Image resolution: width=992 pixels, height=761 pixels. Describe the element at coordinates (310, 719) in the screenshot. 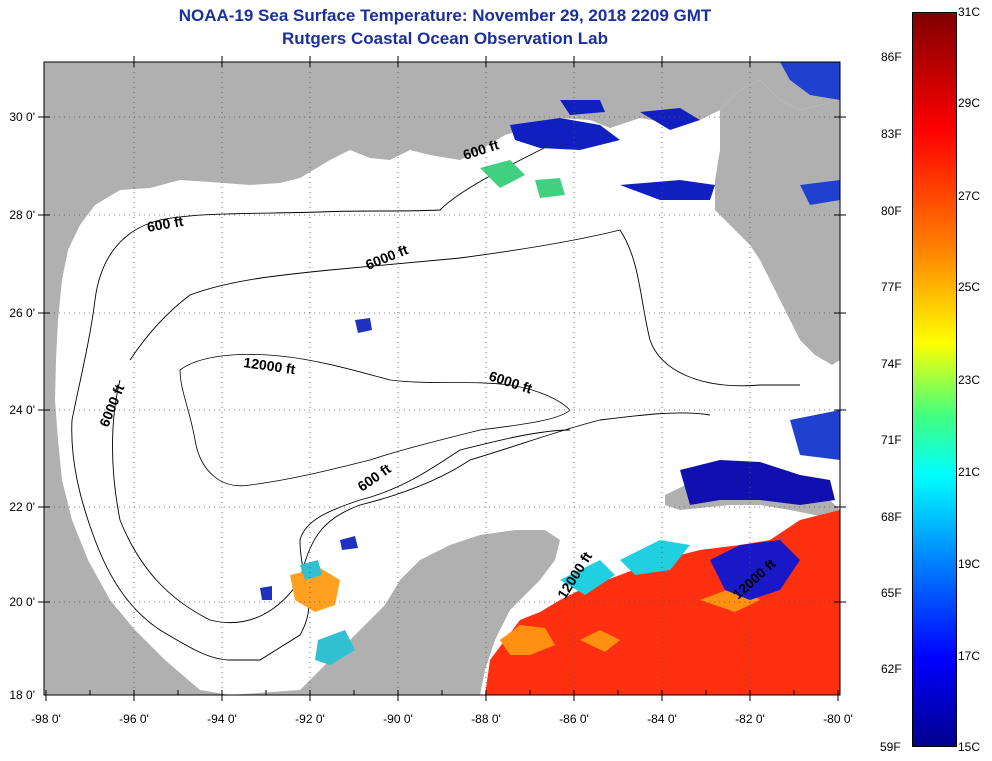

I see `lon-label: -92 0'` at that location.